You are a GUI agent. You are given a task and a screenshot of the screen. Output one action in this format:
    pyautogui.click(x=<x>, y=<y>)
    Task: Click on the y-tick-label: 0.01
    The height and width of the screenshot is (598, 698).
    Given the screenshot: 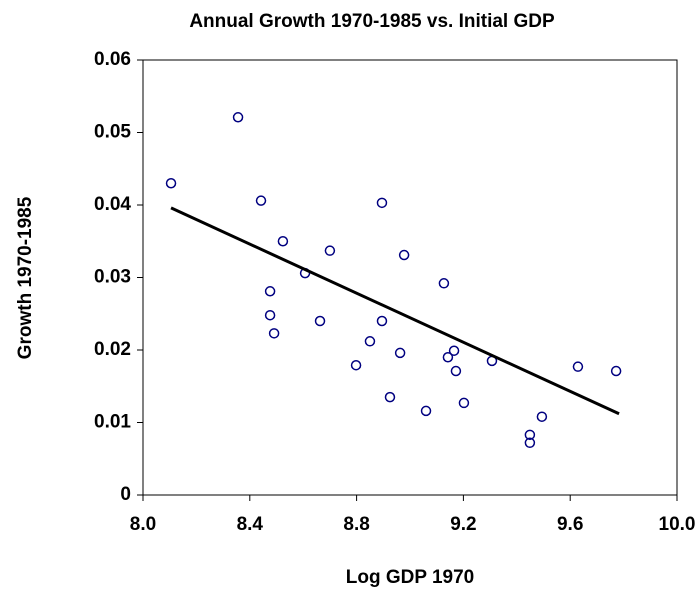 What is the action you would take?
    pyautogui.click(x=112, y=422)
    